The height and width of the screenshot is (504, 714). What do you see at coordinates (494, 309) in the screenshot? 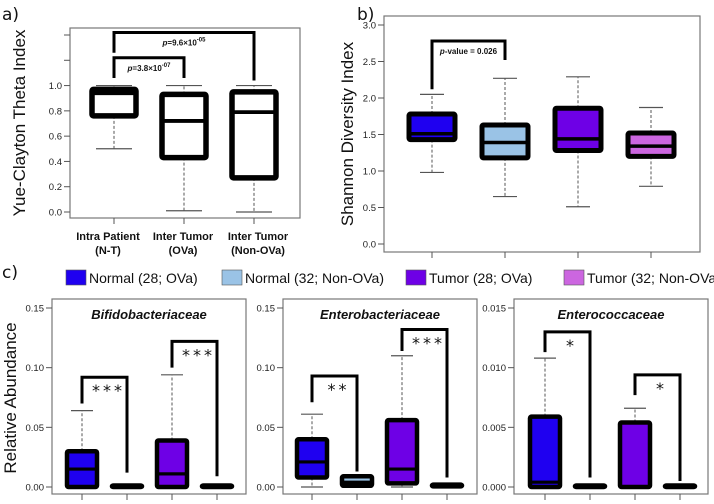
I see `y-tick-label: 0.015` at bounding box center [494, 309].